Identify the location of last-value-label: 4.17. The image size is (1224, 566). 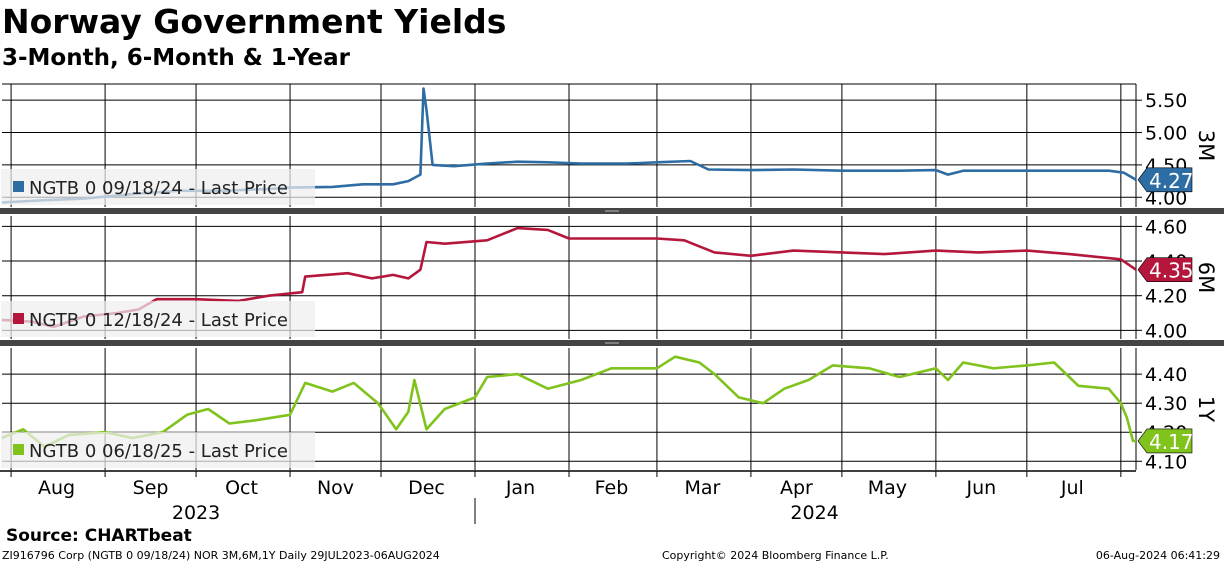
(1171, 442).